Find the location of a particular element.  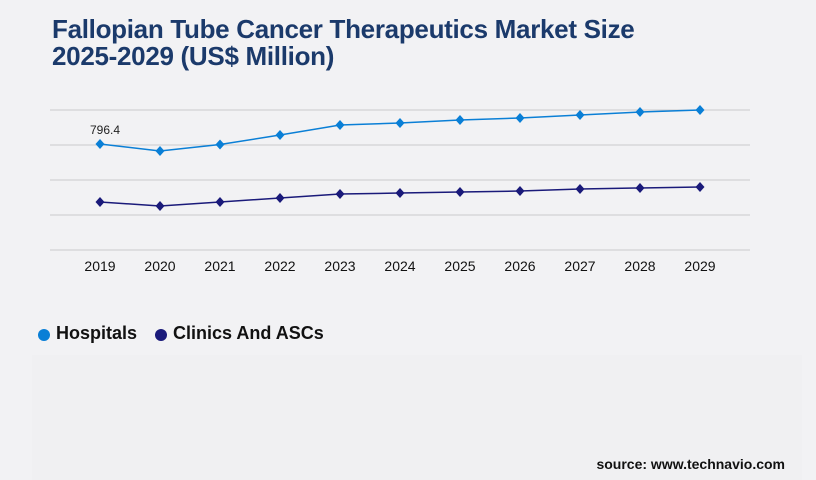

x-tick-label: 2023 is located at coordinates (339, 266).